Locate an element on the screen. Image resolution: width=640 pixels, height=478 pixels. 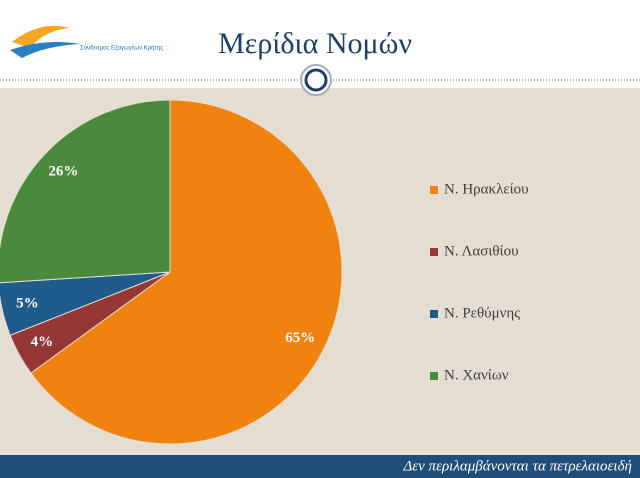
legend-label: Ν. Χανίων is located at coordinates (476, 375).